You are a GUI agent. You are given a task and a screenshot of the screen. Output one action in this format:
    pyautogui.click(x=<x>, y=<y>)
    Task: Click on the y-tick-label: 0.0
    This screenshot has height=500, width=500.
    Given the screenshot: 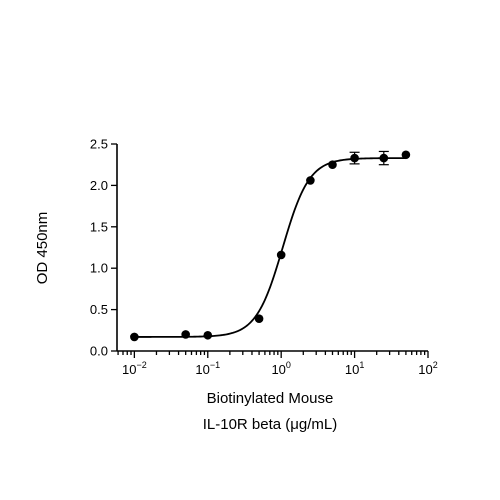 What is the action you would take?
    pyautogui.click(x=99, y=351)
    